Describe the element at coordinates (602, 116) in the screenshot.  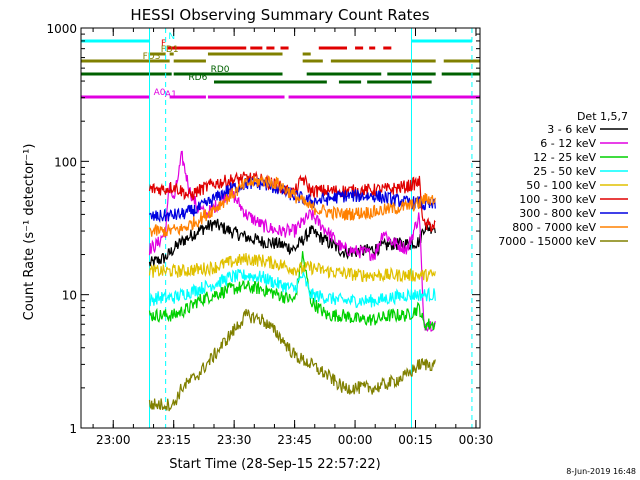
I see `legend-title: Det 1,5,7` at that location.